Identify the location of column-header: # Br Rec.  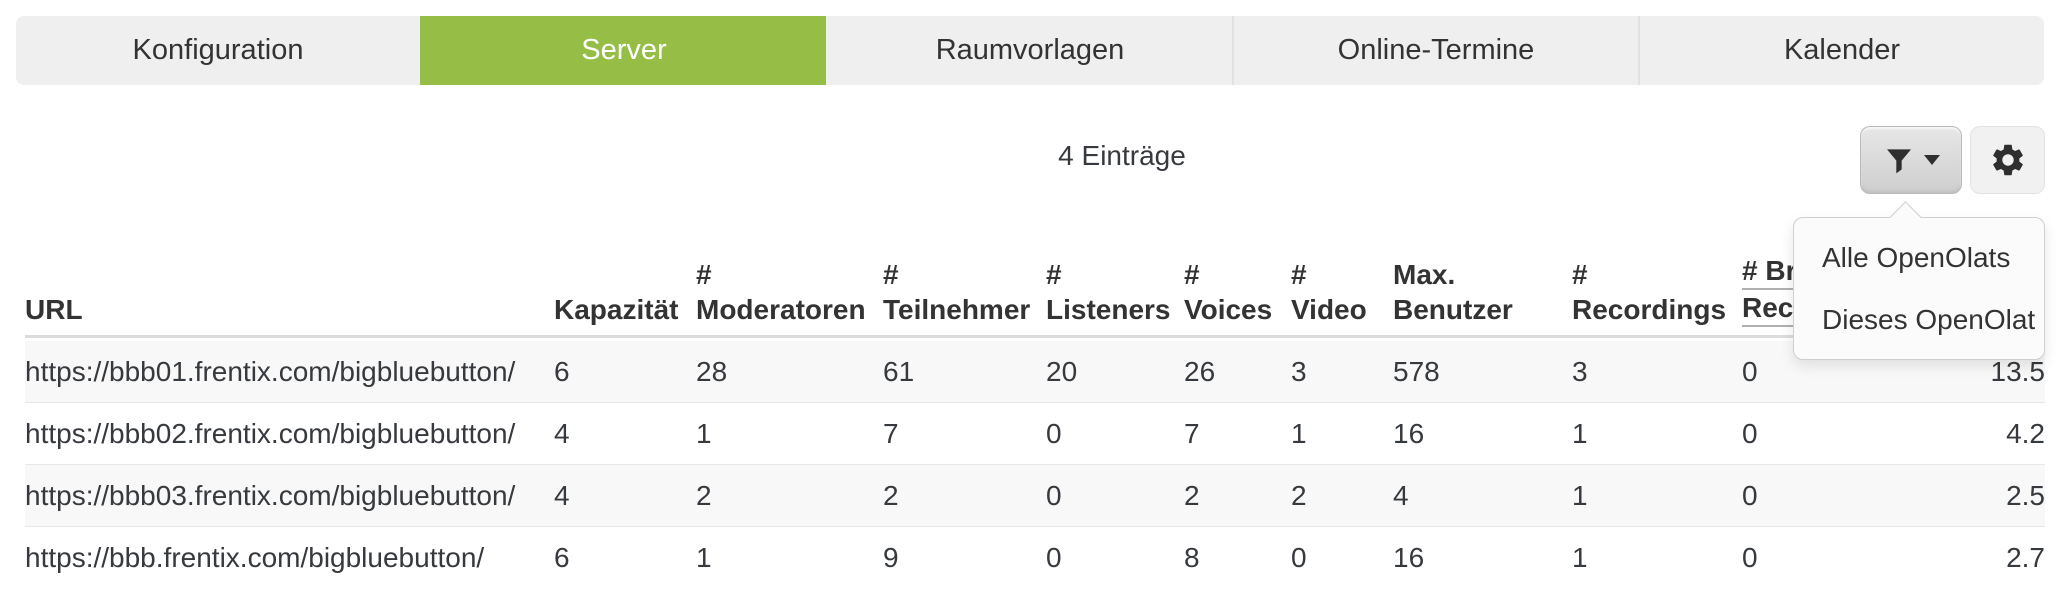
(1827, 290).